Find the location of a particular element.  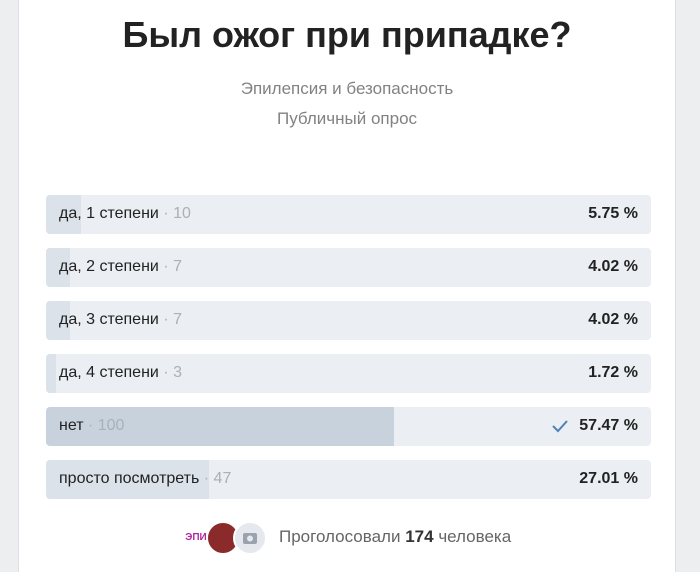

option-text: да, 4 степени3 is located at coordinates (120, 373).